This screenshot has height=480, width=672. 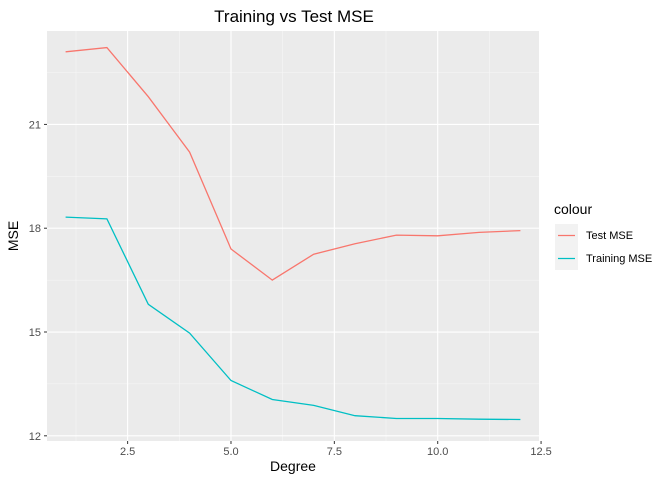 What do you see at coordinates (619, 259) in the screenshot?
I see `legend-label: Training MSE` at bounding box center [619, 259].